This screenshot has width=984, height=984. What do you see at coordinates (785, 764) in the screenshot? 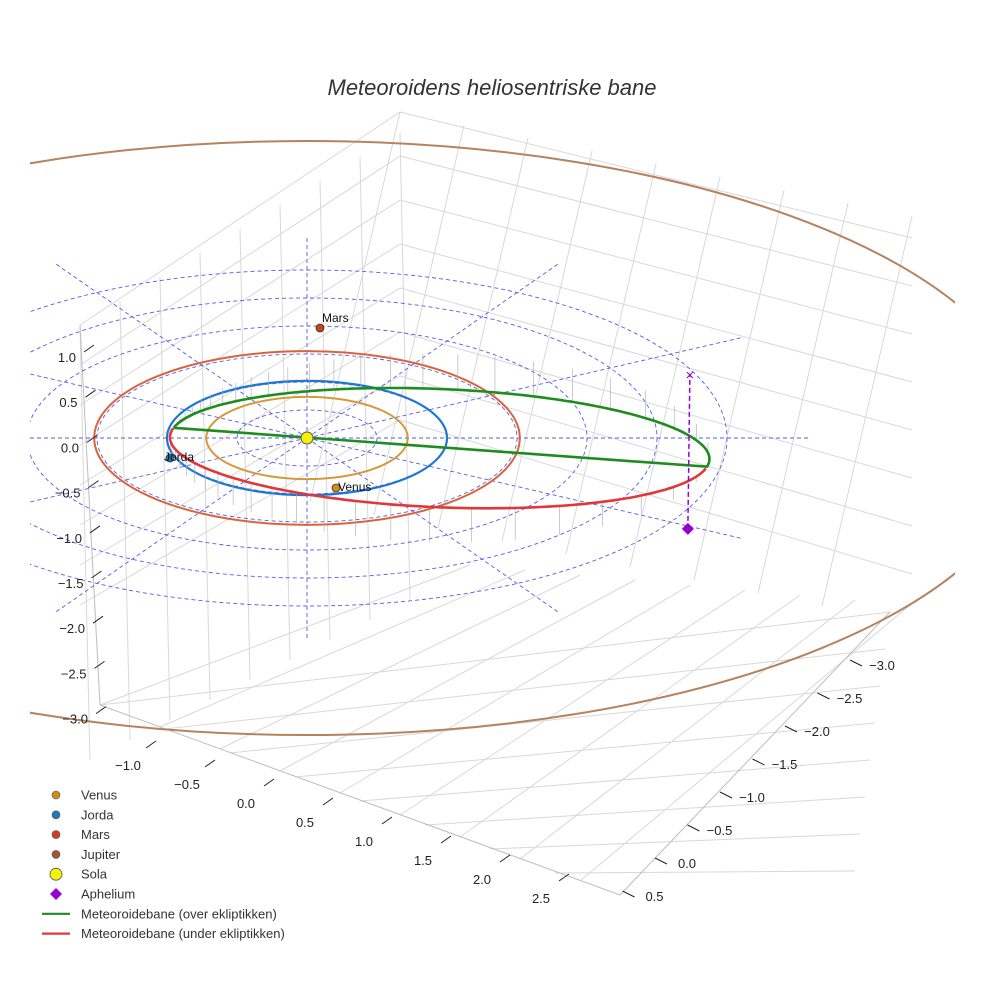
I see `y-tick-label: −1.5` at bounding box center [785, 764].